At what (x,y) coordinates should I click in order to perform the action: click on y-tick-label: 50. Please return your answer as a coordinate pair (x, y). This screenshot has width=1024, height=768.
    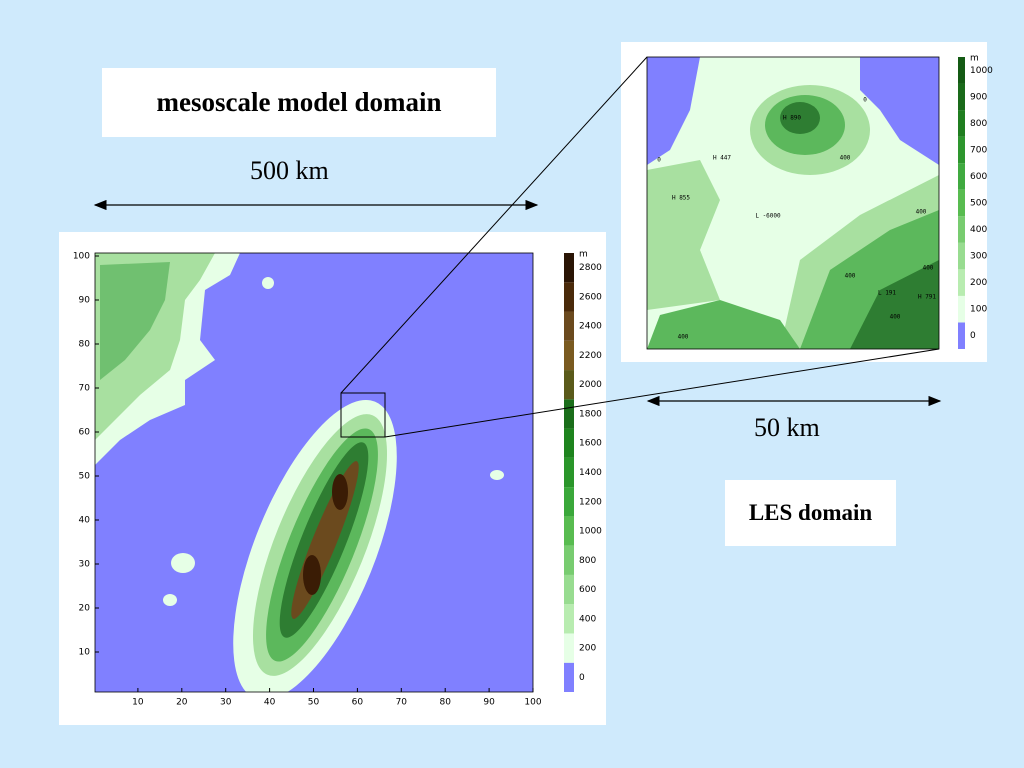
    Looking at the image, I should click on (85, 477).